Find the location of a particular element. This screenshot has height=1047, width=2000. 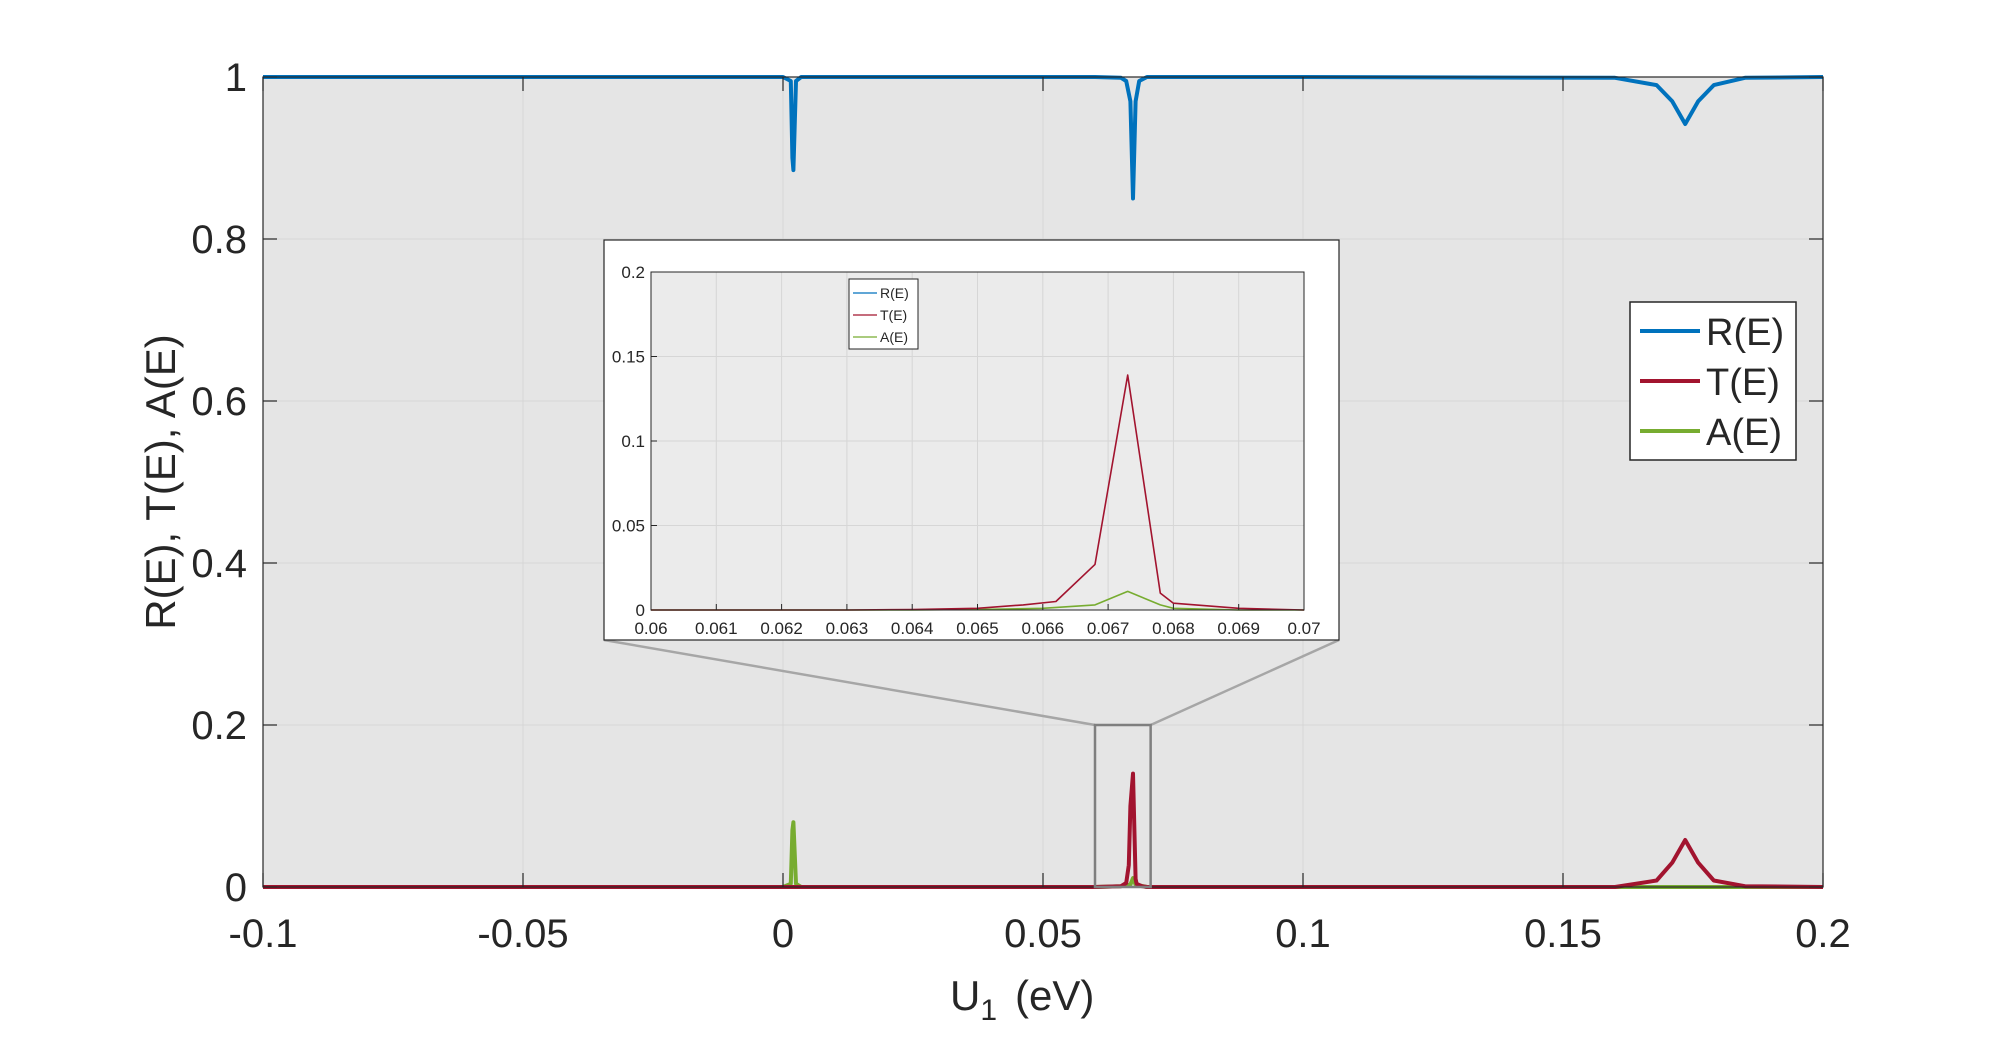

inset-legend: R(E) T(E) A(E) is located at coordinates (883, 314).